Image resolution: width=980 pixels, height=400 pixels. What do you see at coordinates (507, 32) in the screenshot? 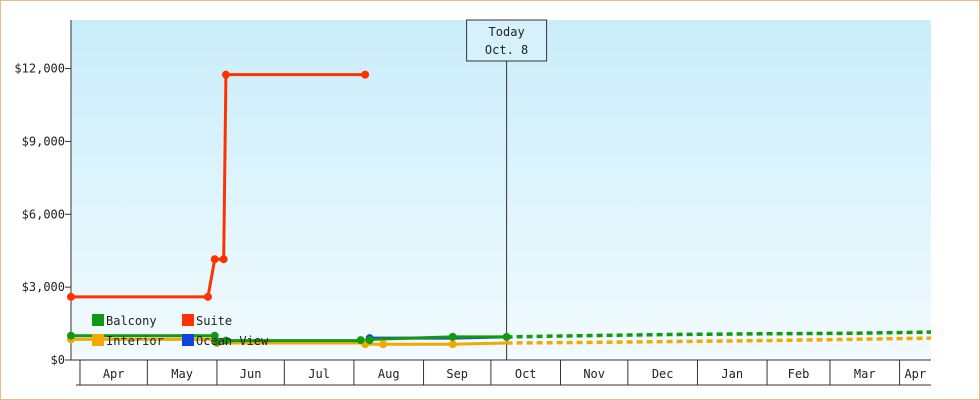
I see `today-label: Today` at bounding box center [507, 32].